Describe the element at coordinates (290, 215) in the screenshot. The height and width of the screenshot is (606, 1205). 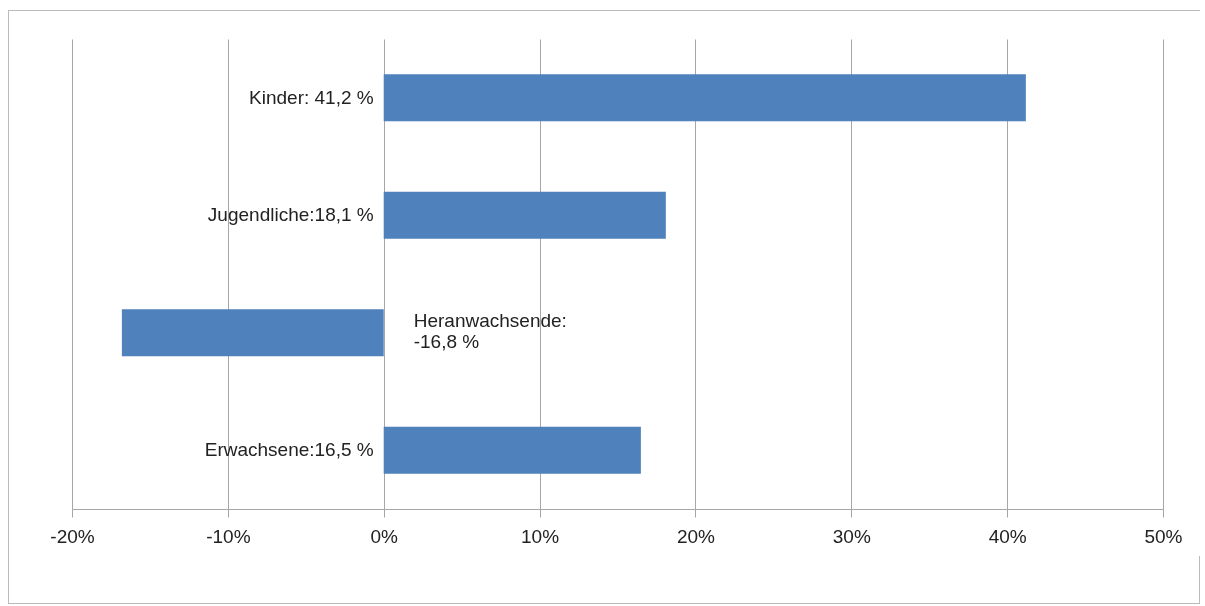
I see `y-tick-label: Jugendliche:18,1 %` at that location.